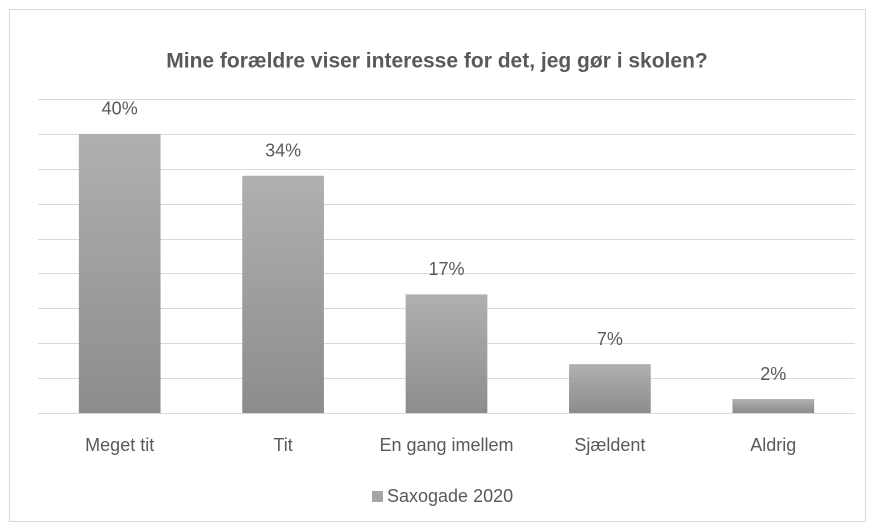 The height and width of the screenshot is (530, 874). I want to click on legend-label: Saxogade 2020, so click(450, 496).